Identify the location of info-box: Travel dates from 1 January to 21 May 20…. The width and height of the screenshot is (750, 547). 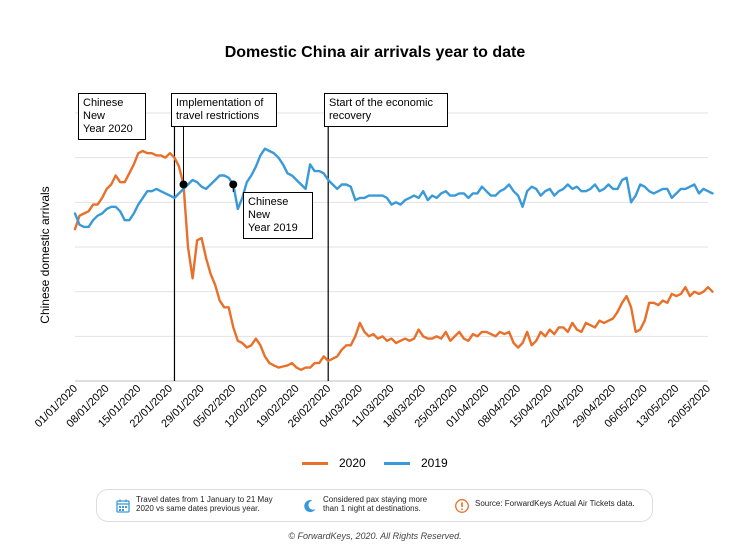
(374, 505).